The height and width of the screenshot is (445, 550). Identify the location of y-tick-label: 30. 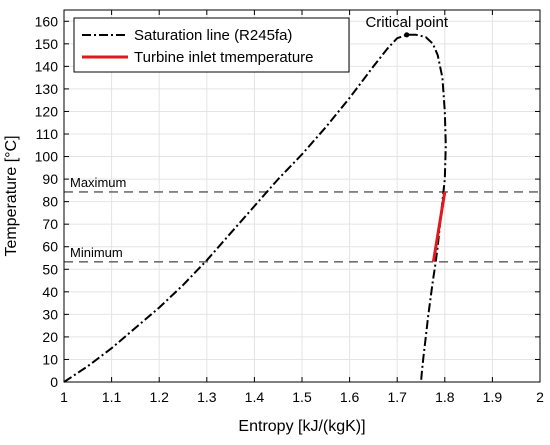
(50, 314).